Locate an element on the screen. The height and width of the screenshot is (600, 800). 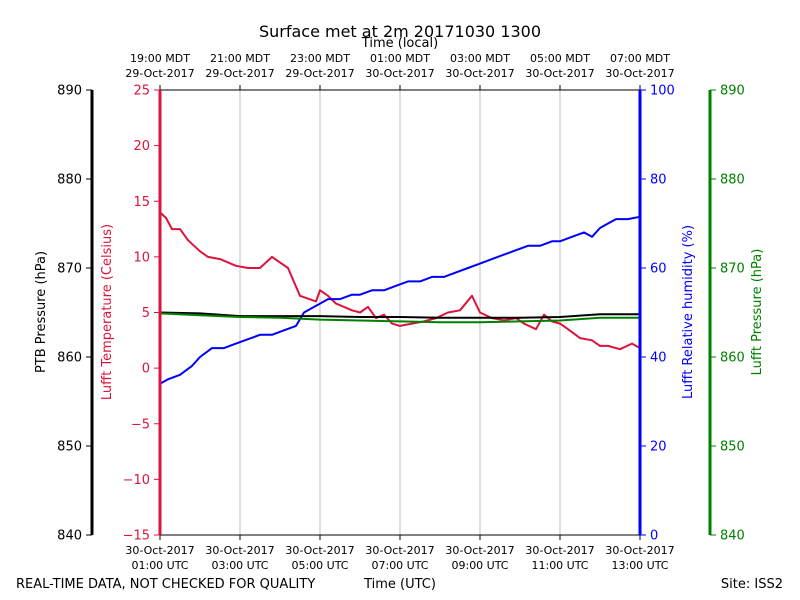
lufft-pressure-axis-tick-label: 840 is located at coordinates (732, 536).